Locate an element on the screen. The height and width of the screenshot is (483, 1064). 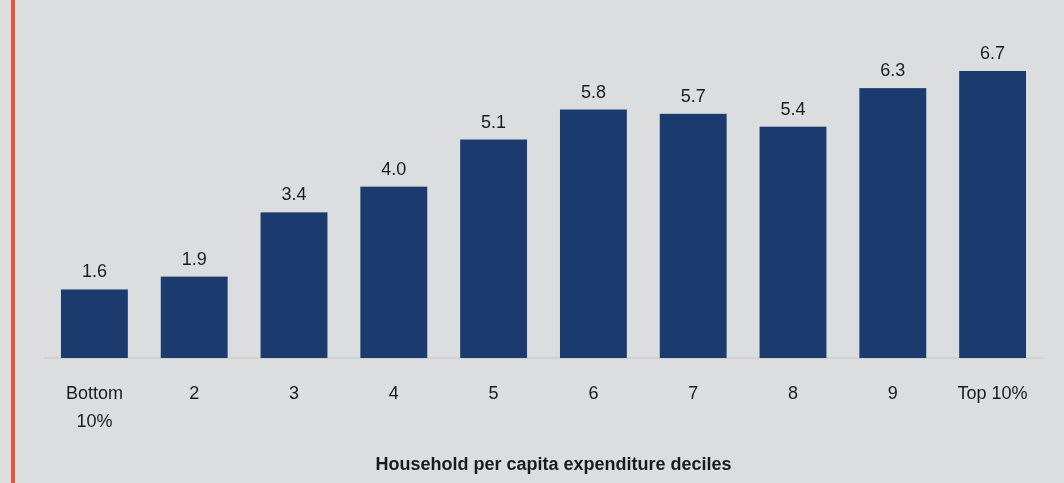
data-label: 3.4 is located at coordinates (294, 194).